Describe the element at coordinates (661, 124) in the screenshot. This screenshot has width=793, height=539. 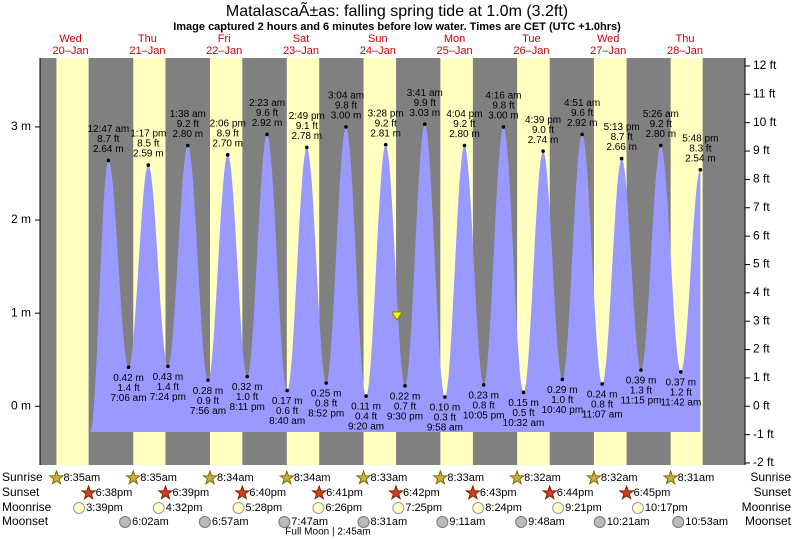
I see `tide-label: 9.2 ft` at that location.